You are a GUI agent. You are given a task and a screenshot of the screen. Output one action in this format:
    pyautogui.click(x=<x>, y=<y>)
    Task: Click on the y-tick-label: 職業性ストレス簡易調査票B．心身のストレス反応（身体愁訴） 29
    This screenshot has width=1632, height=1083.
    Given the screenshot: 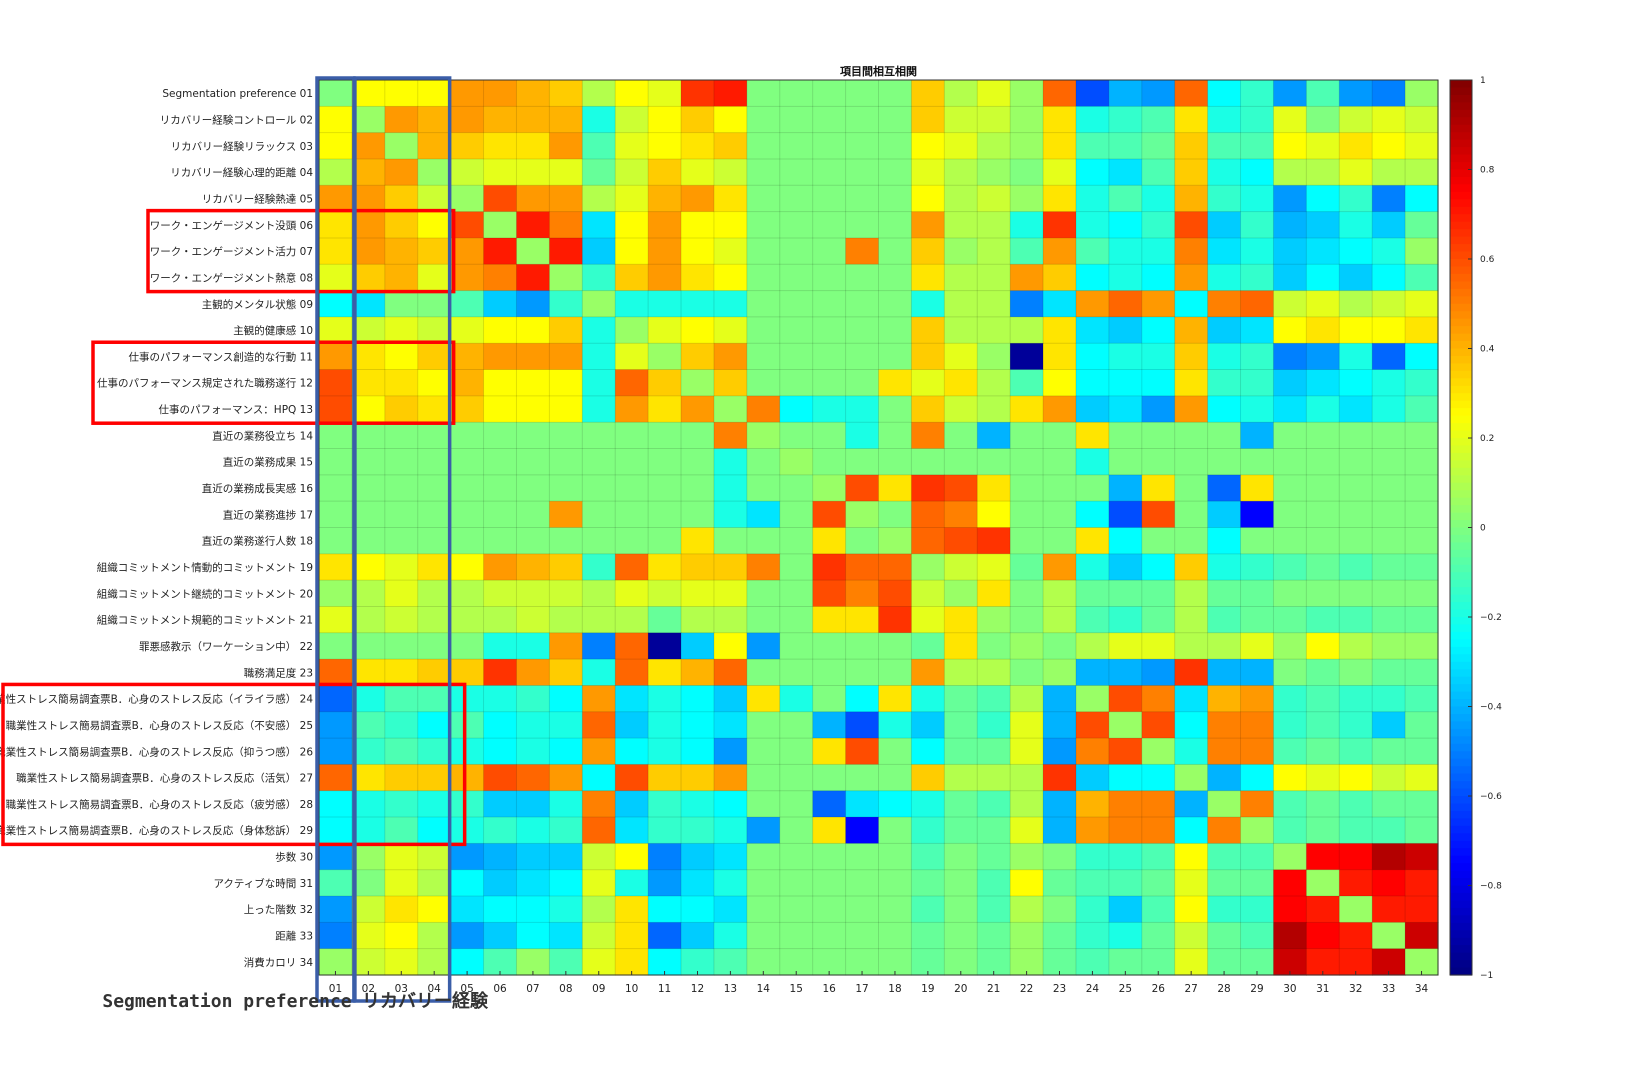 What is the action you would take?
    pyautogui.click(x=156, y=830)
    